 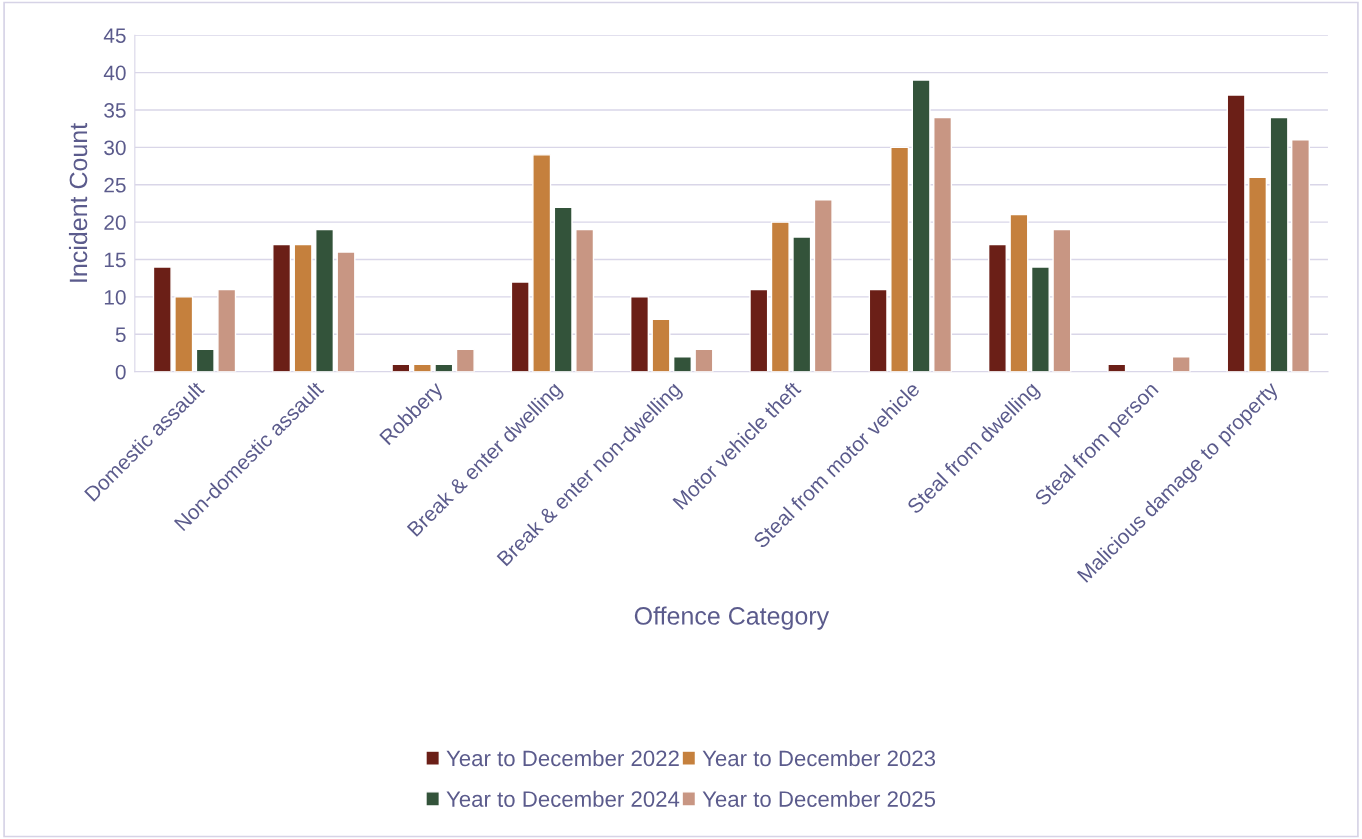 I want to click on y-tick-label: 40, so click(x=114, y=73).